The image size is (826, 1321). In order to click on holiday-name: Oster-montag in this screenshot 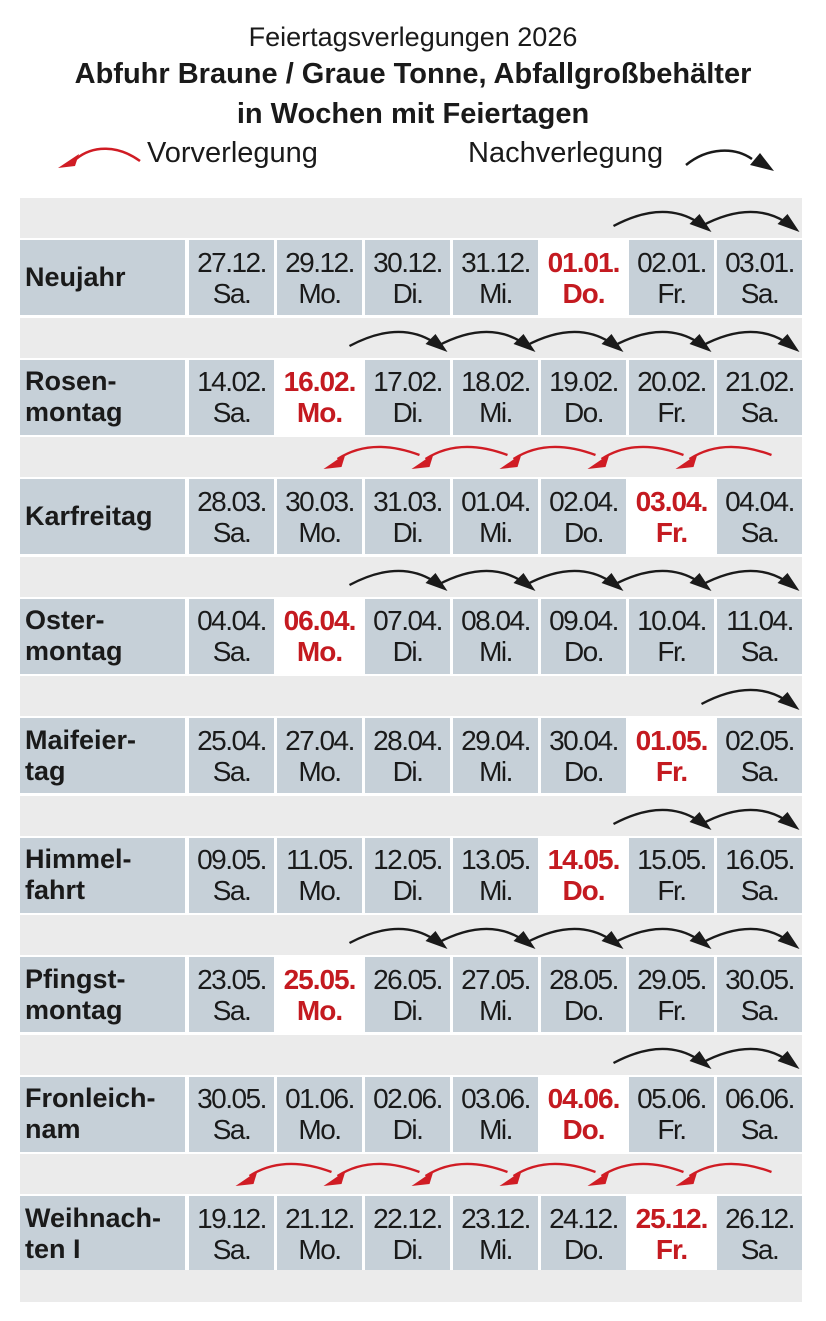, I will do `click(102, 636)`.